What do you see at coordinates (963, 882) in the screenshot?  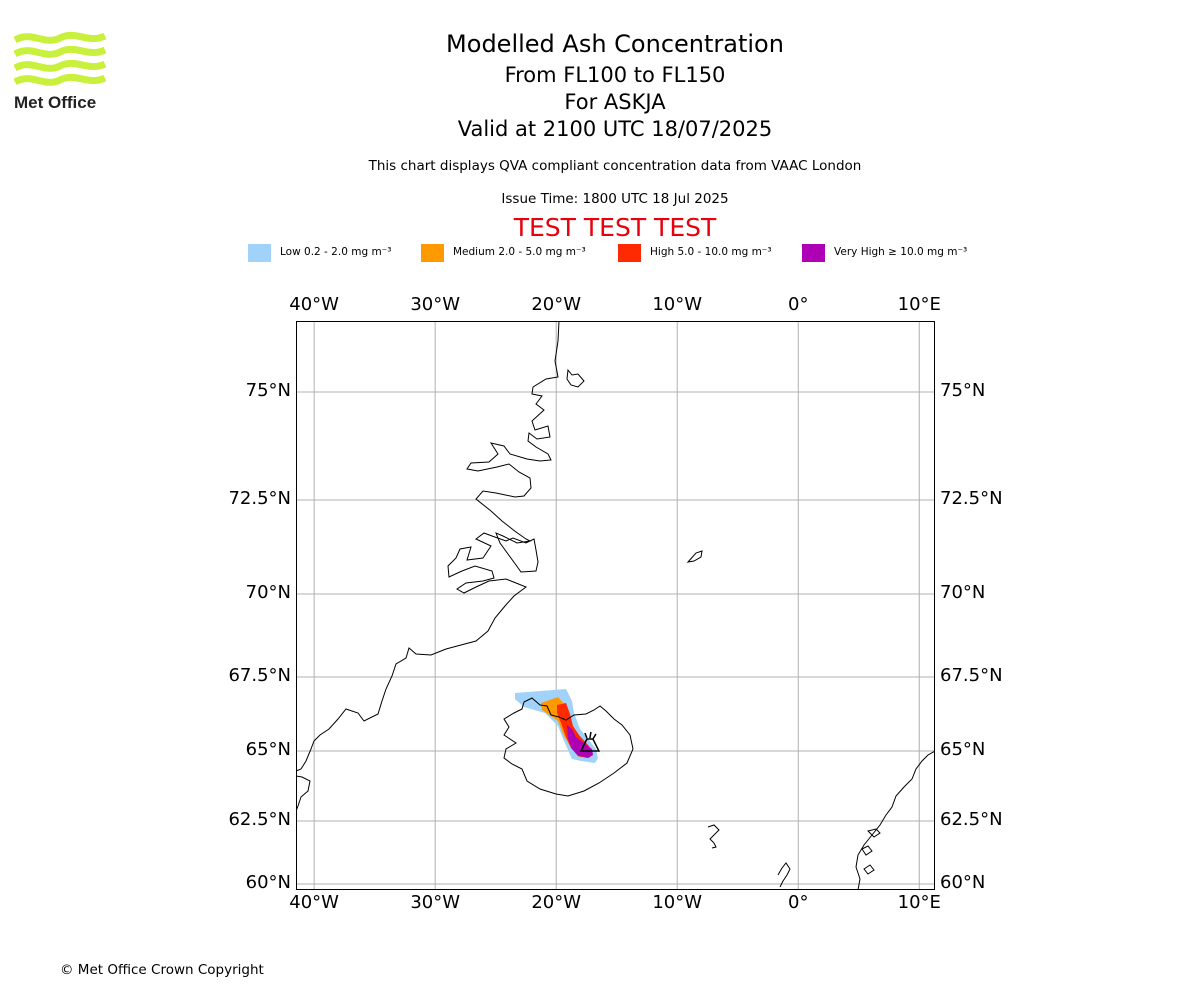 I see `lat-tick-label-right: 60°N` at bounding box center [963, 882].